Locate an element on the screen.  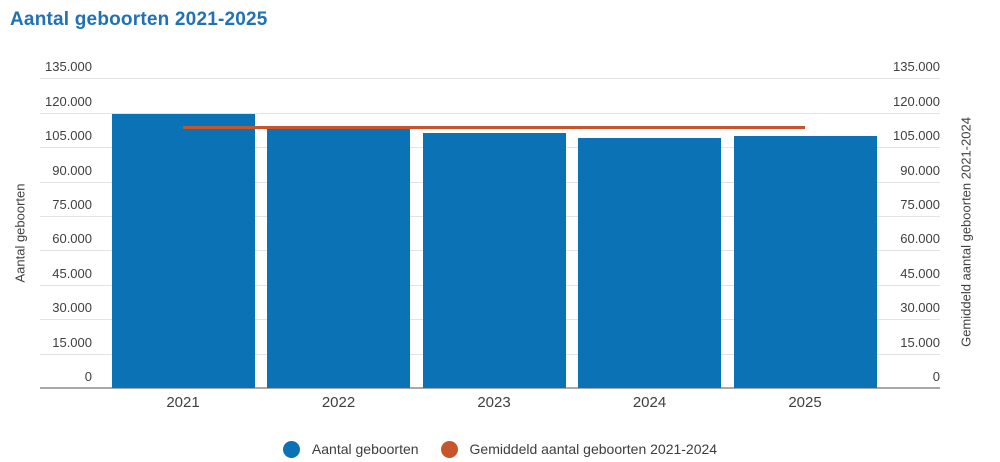
y-tick-label-left: 45.000 is located at coordinates (72, 273).